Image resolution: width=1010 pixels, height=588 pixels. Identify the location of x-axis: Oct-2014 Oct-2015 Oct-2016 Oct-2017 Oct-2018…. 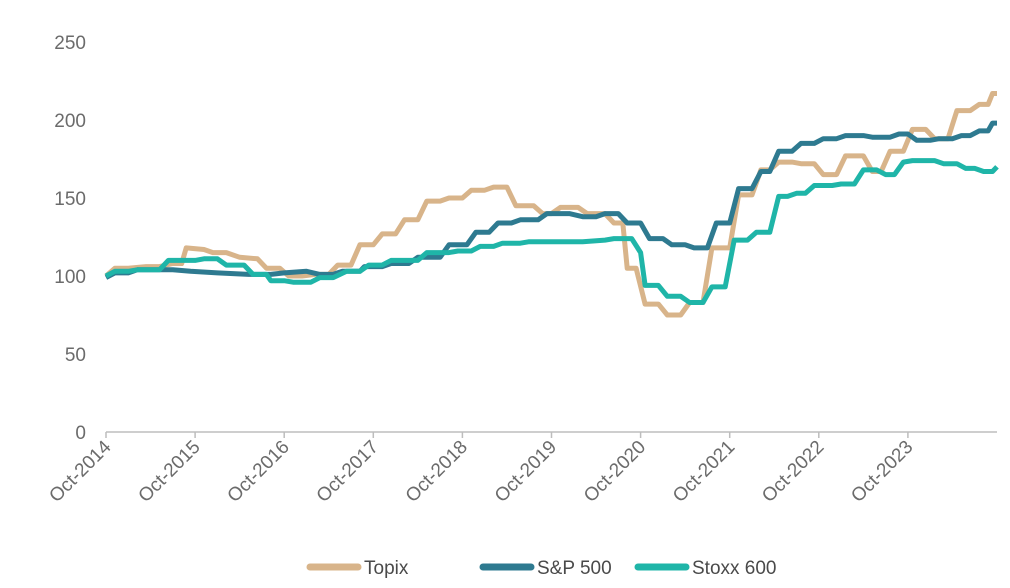
(521, 469).